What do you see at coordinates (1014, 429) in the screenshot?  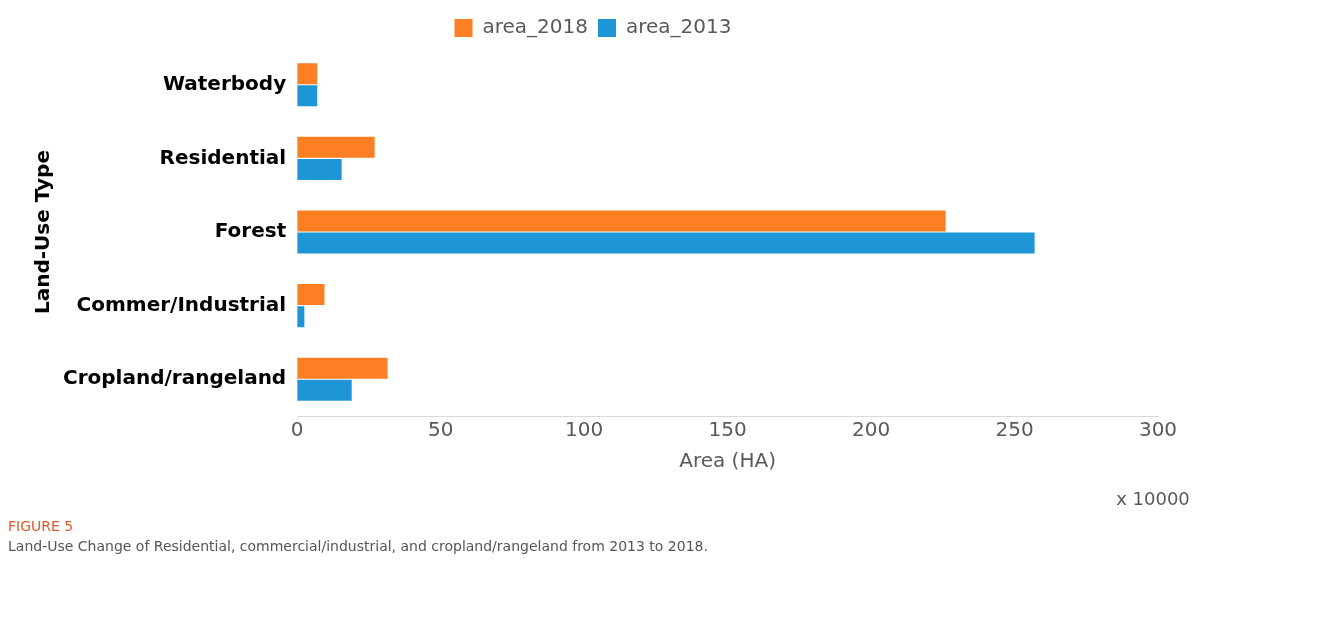 I see `x-tick-label: 250` at bounding box center [1014, 429].